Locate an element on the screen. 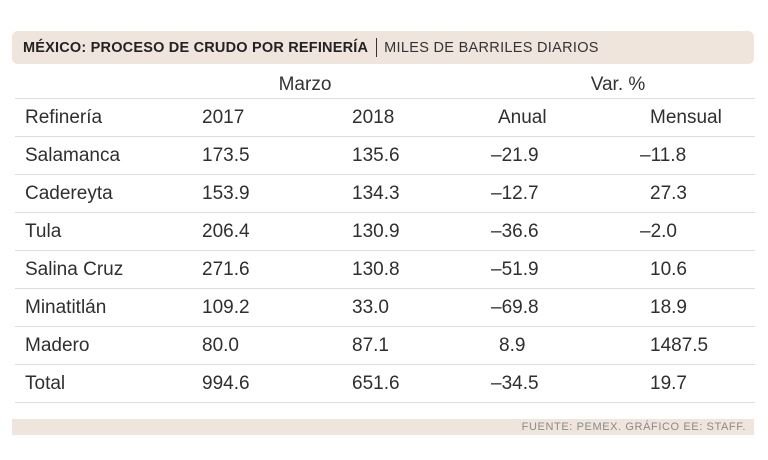 This screenshot has width=768, height=460. cell-refinery: Madero is located at coordinates (57, 345).